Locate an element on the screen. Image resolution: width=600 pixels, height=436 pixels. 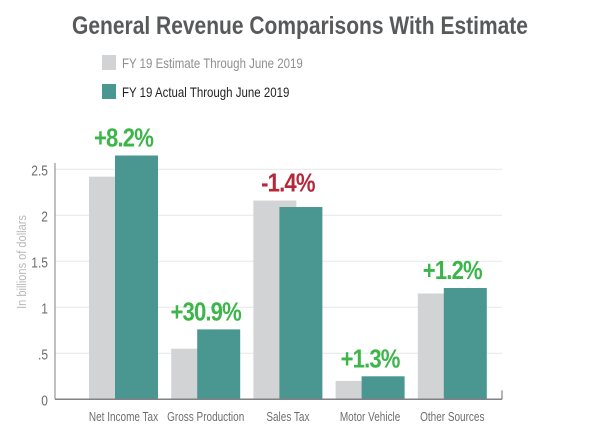
x-category-label: Sales Tax is located at coordinates (287, 417).